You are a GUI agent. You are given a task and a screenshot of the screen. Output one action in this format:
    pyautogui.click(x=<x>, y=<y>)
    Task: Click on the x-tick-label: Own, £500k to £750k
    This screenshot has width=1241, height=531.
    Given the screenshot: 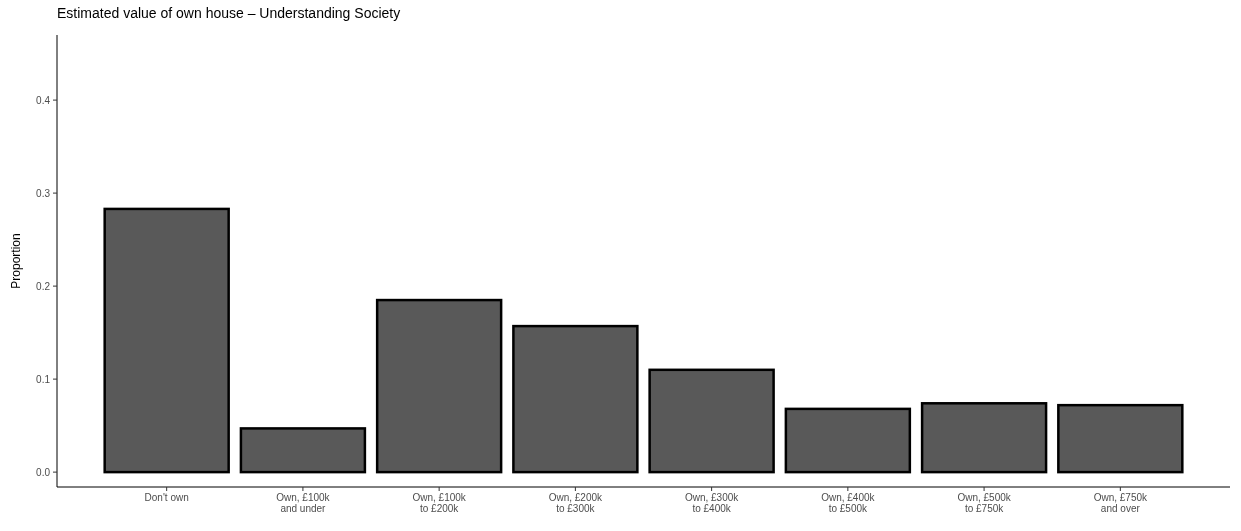 What is the action you would take?
    pyautogui.click(x=984, y=503)
    